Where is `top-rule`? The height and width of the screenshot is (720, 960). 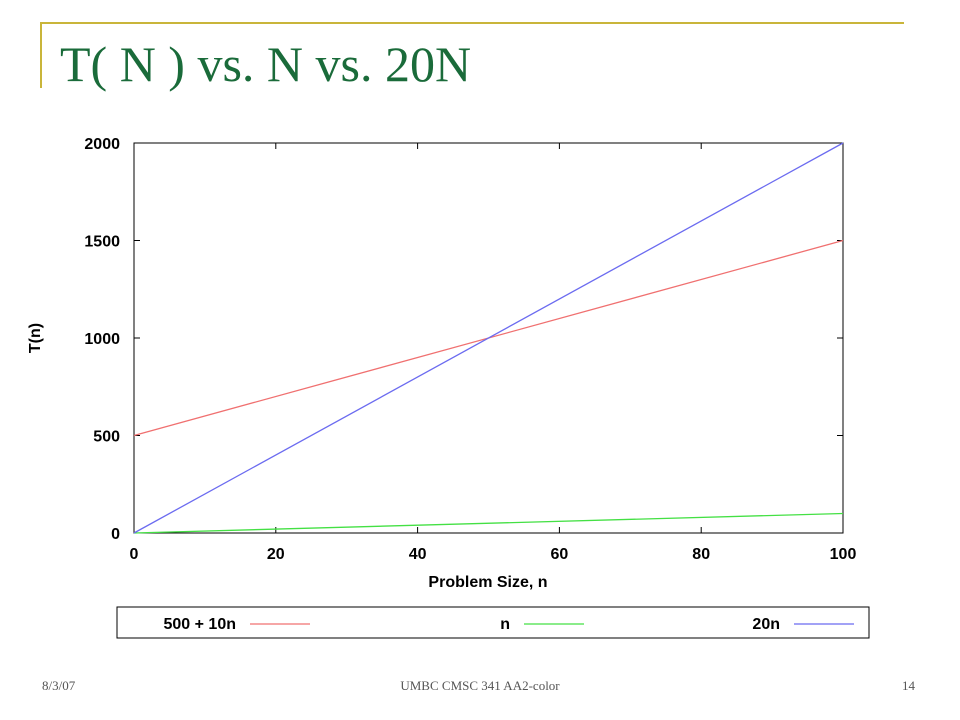 top-rule is located at coordinates (472, 23).